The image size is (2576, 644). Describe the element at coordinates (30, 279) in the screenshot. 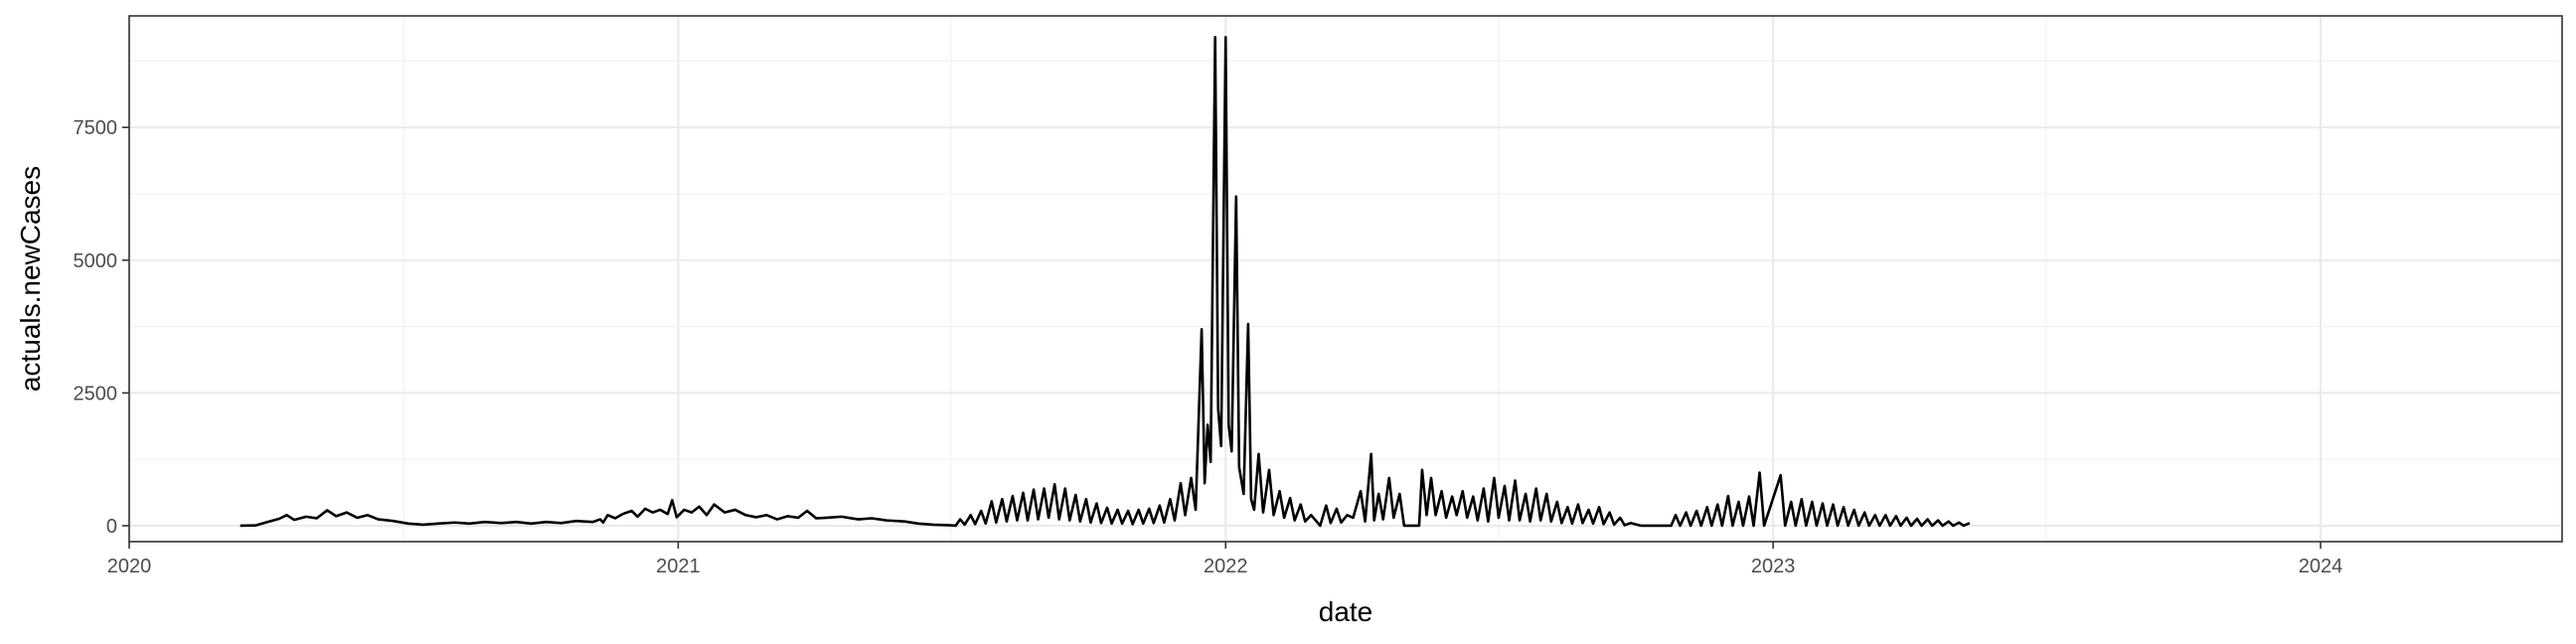

I see `y-axis-title: actuals.newCases` at that location.